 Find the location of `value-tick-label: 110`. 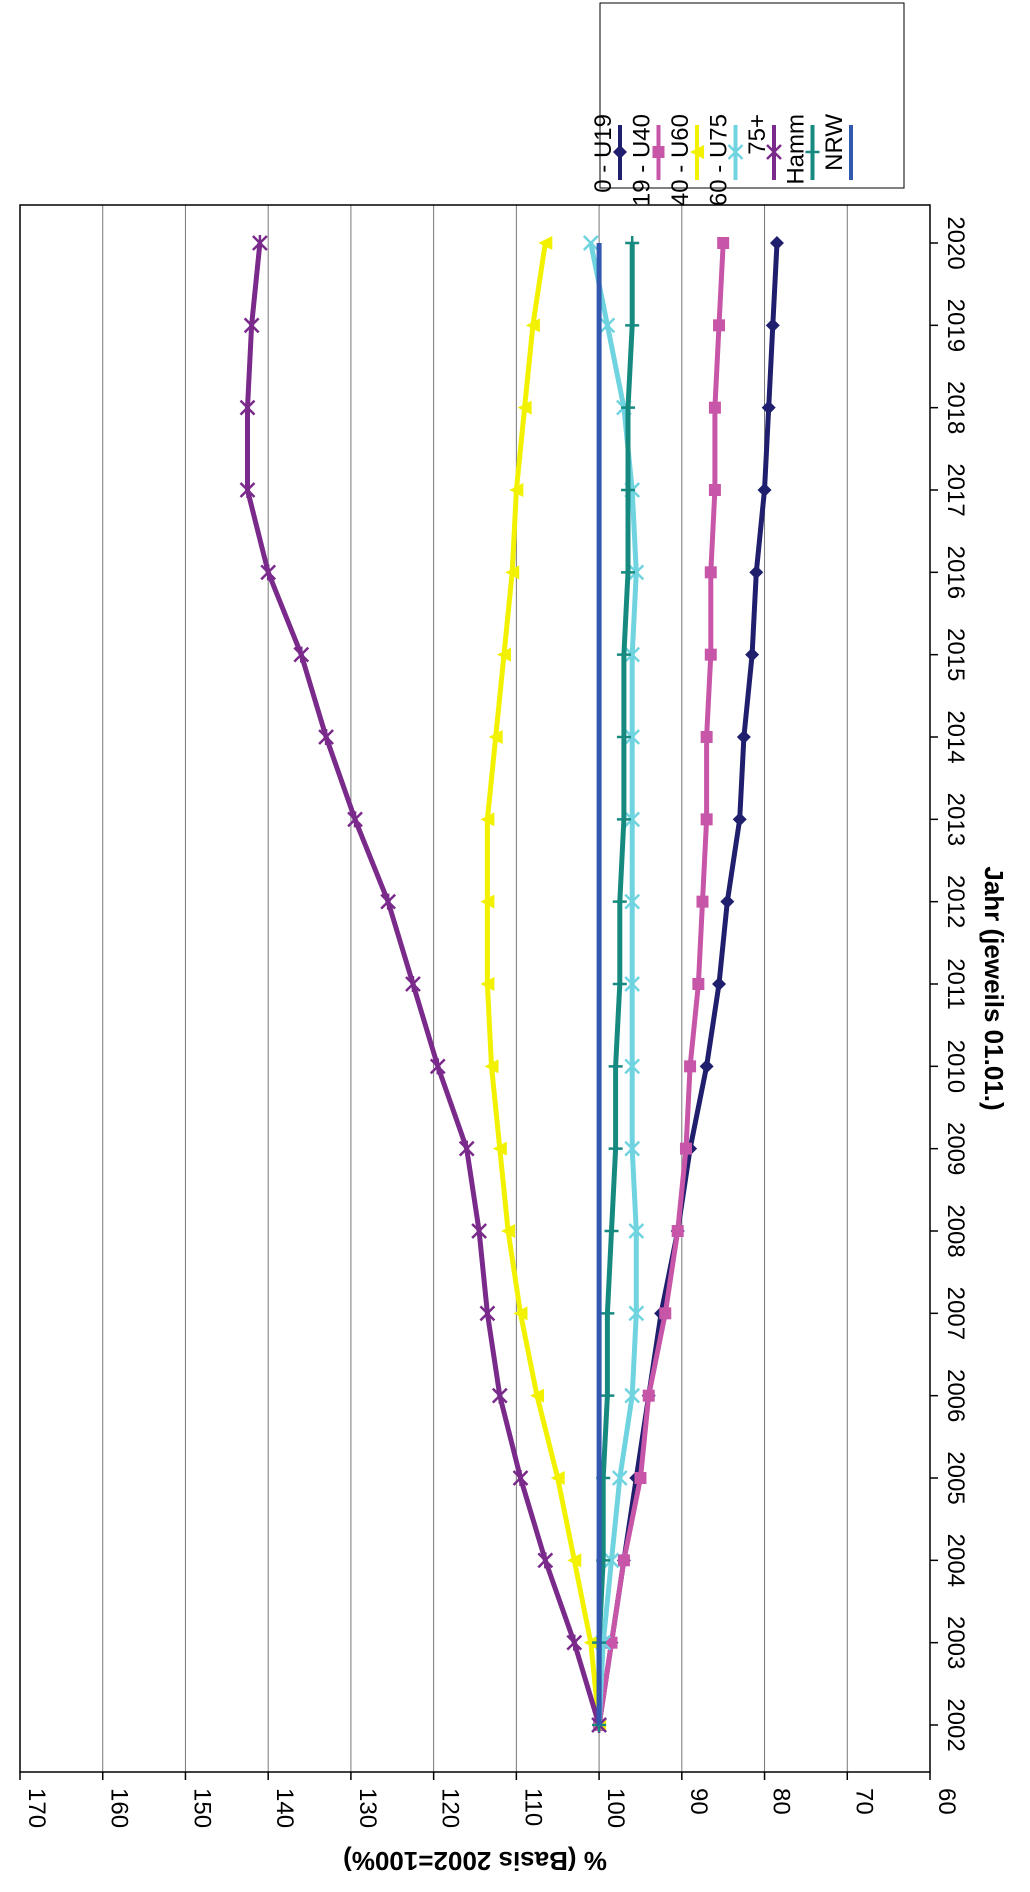

value-tick-label: 110 is located at coordinates (532, 1807).